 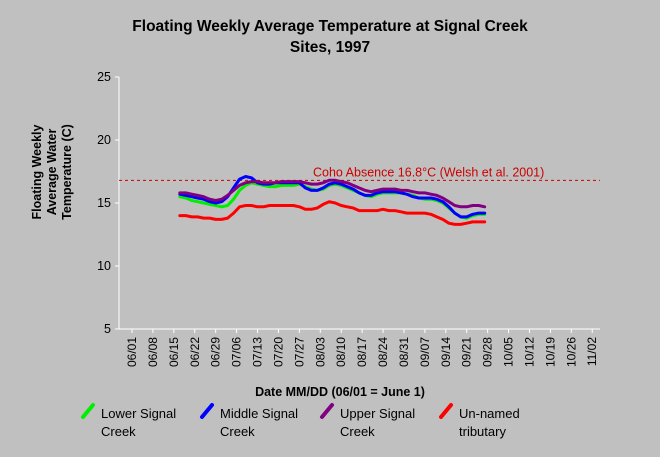 What do you see at coordinates (592, 351) in the screenshot?
I see `x-tick-label: 11/02` at bounding box center [592, 351].